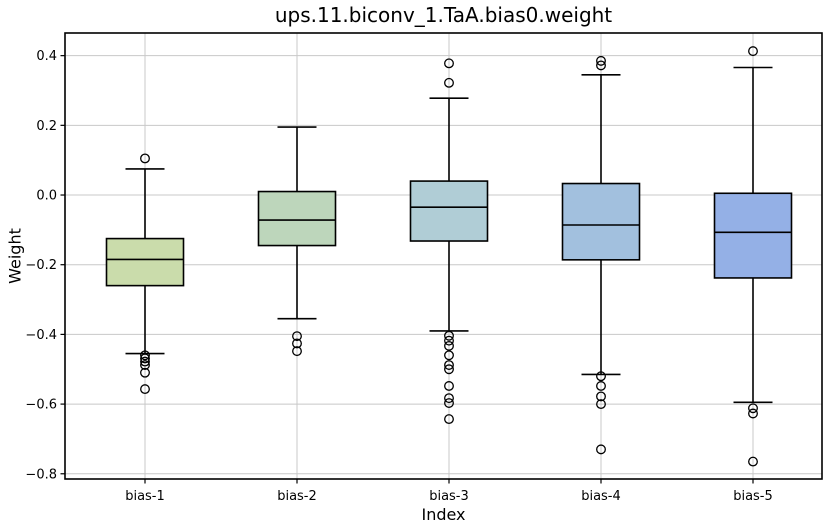 The width and height of the screenshot is (831, 528). I want to click on y-tick-label: 0.4, so click(46, 56).